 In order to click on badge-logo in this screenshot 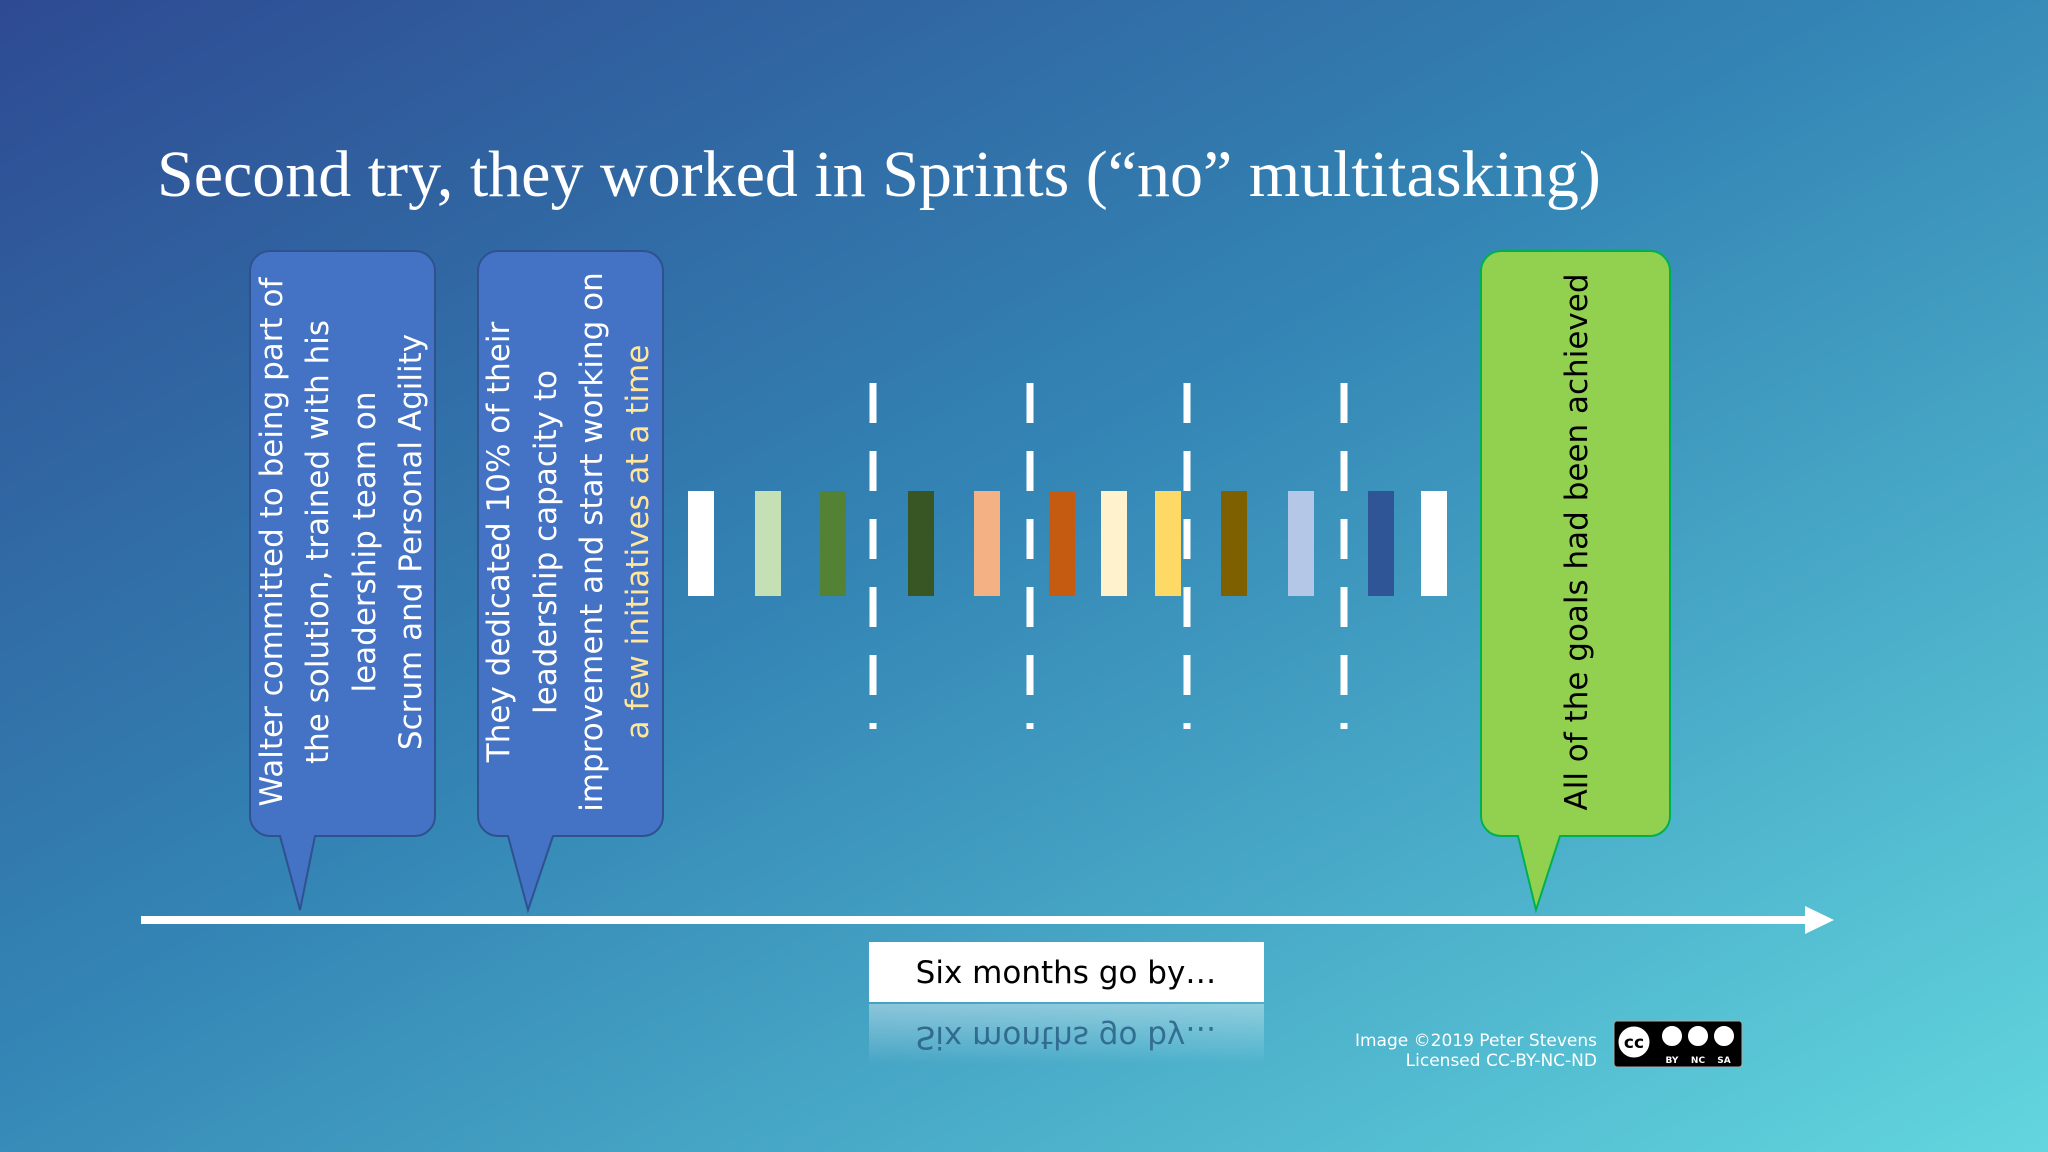, I will do `click(1634, 1042)`.